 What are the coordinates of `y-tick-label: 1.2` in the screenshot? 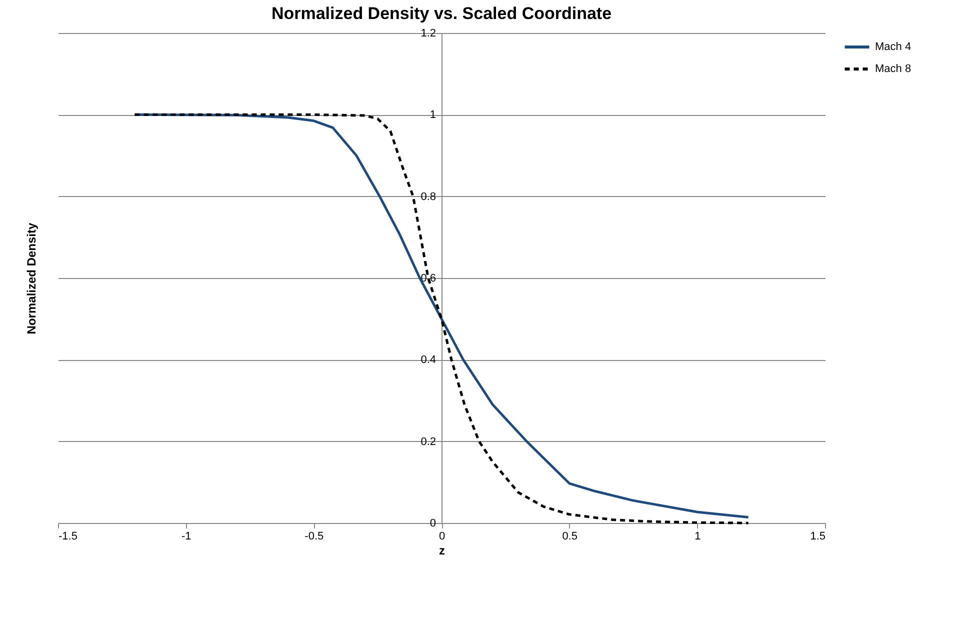 It's located at (428, 34).